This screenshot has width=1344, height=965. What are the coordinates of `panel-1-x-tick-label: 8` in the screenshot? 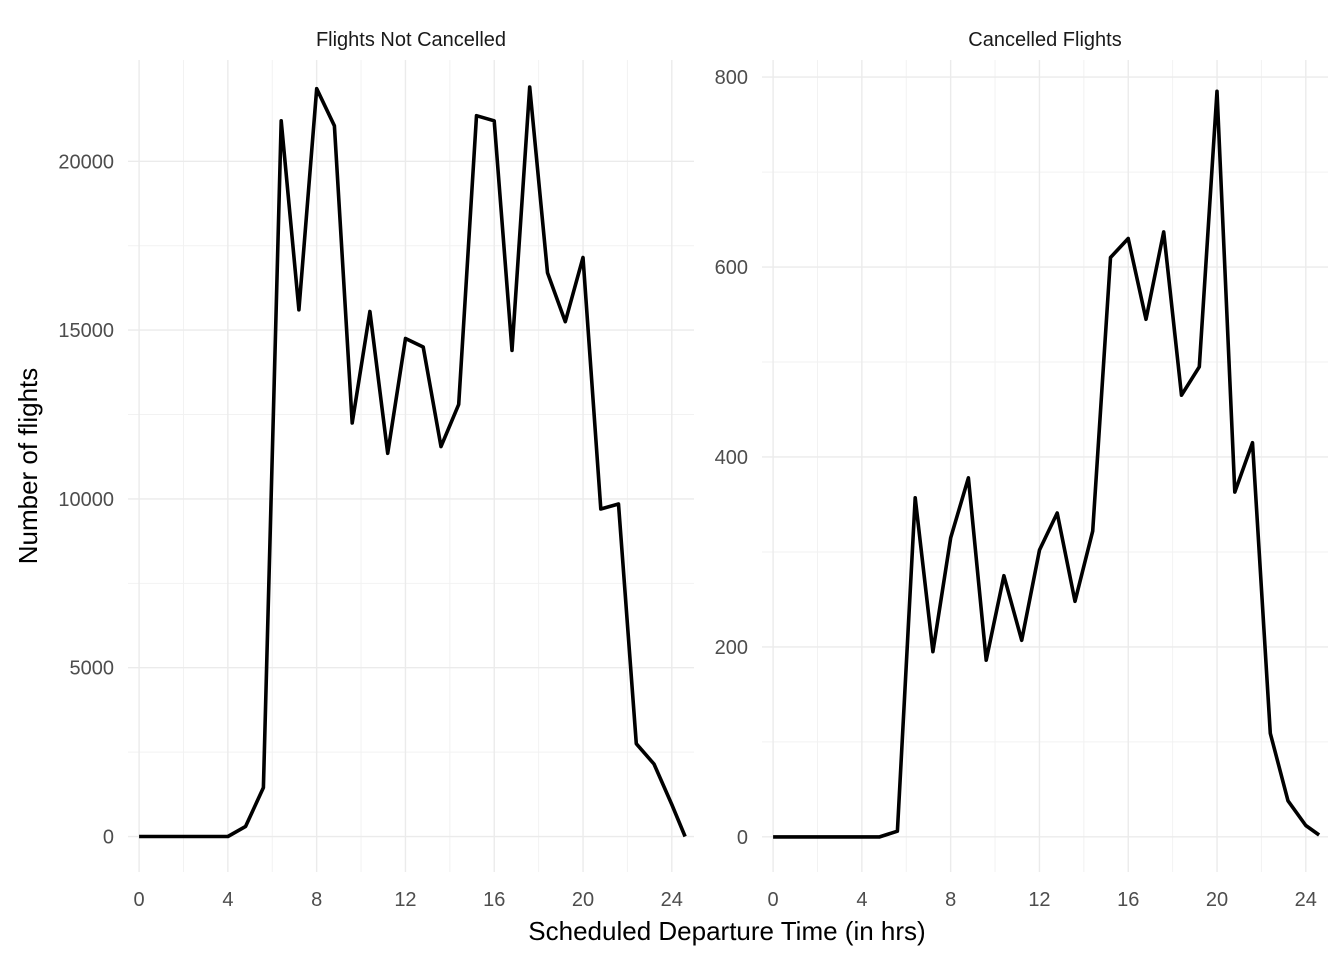 It's located at (316, 900).